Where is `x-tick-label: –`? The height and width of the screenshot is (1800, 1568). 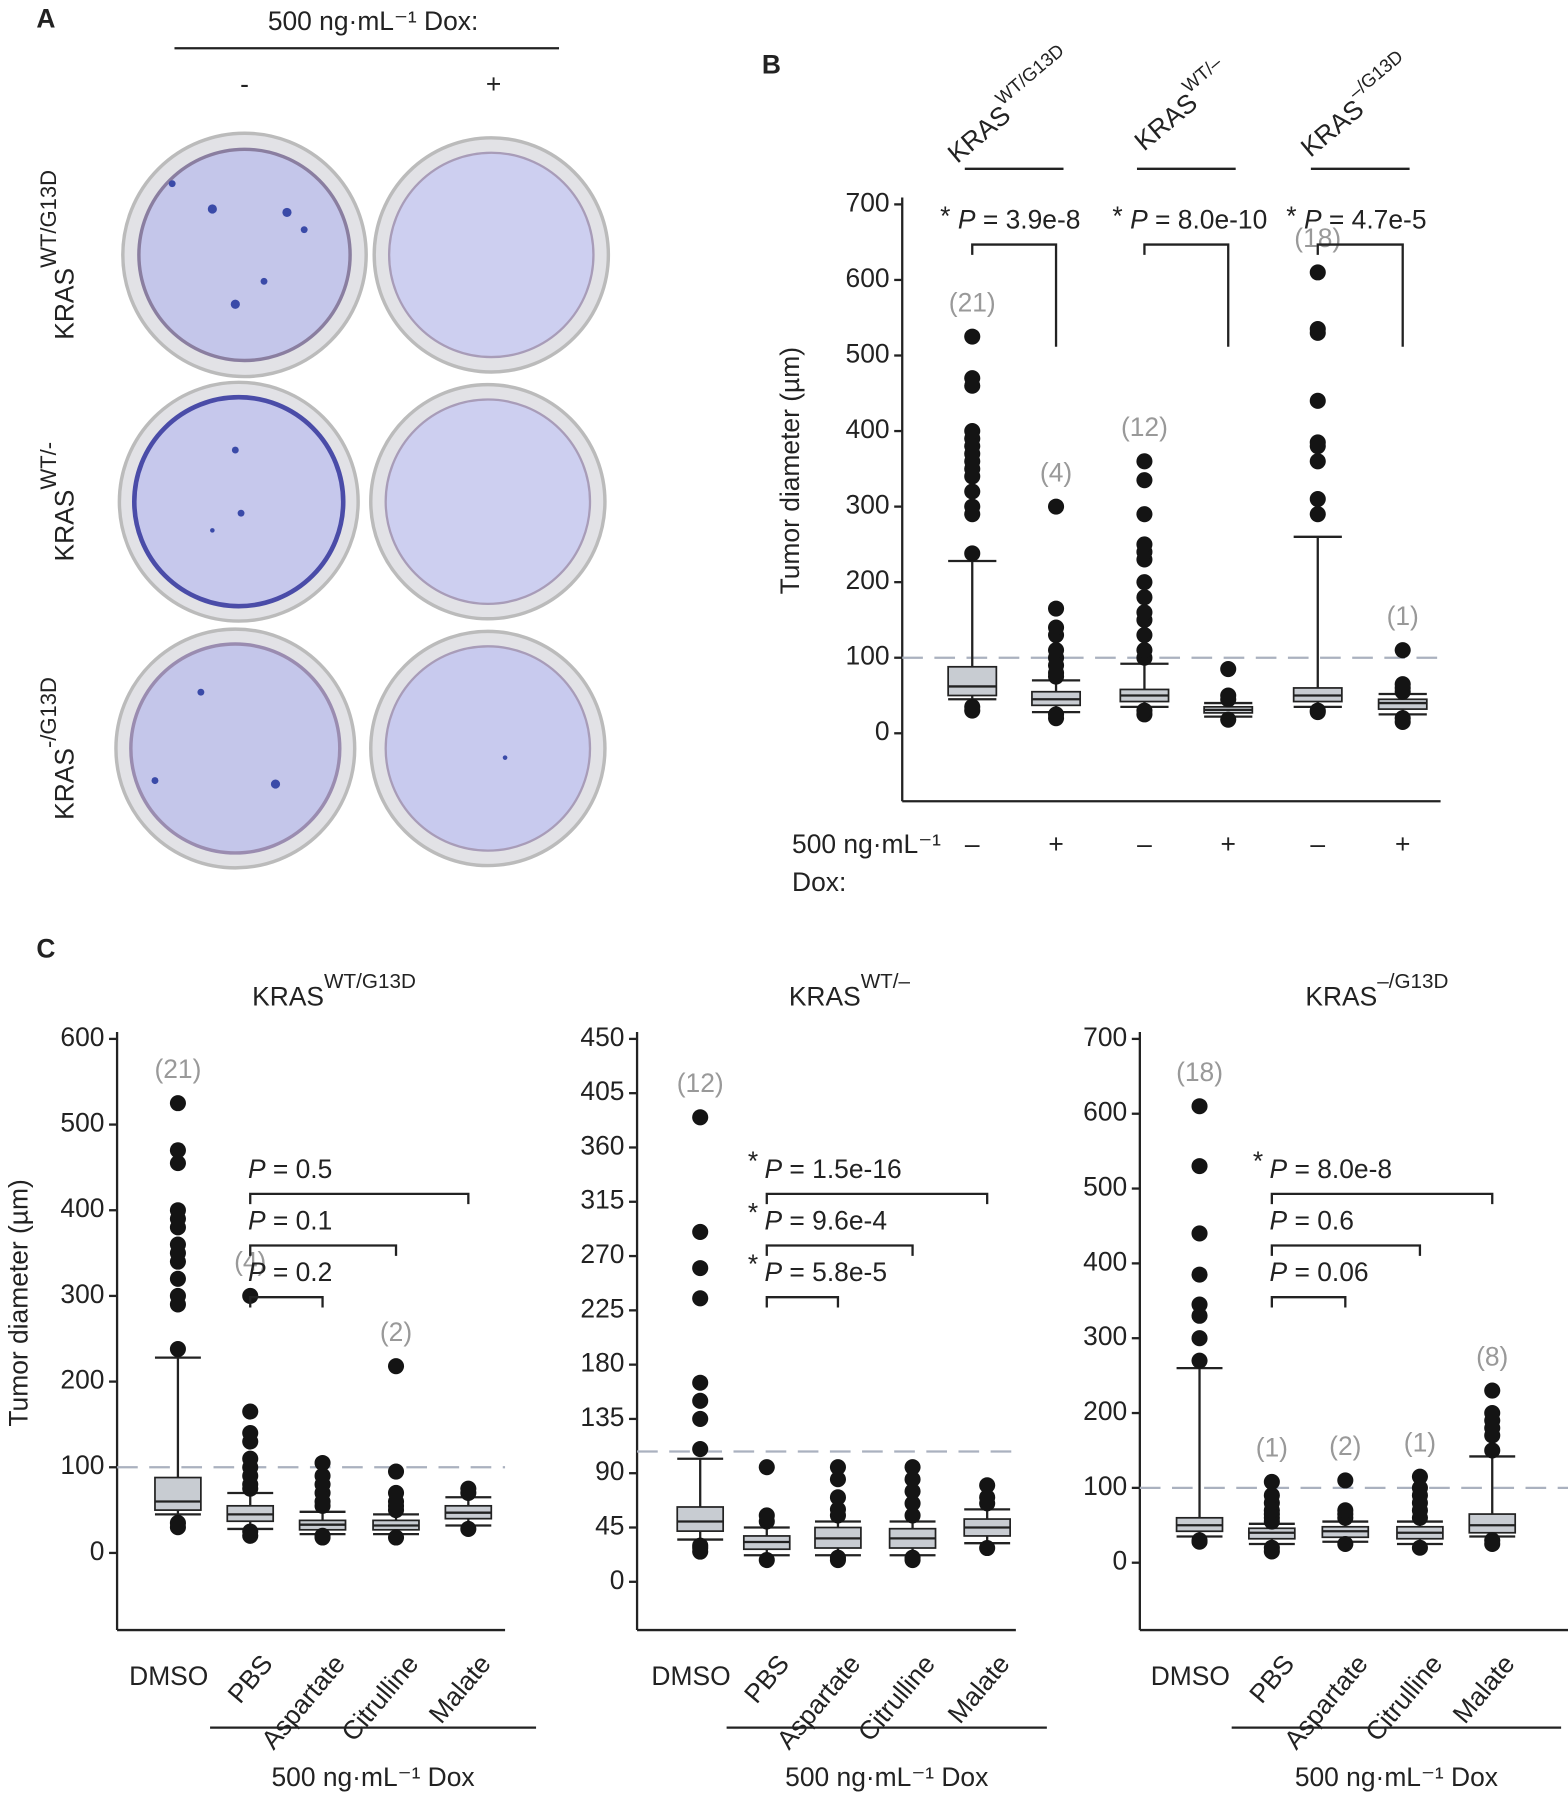 x-tick-label: – is located at coordinates (1317, 844).